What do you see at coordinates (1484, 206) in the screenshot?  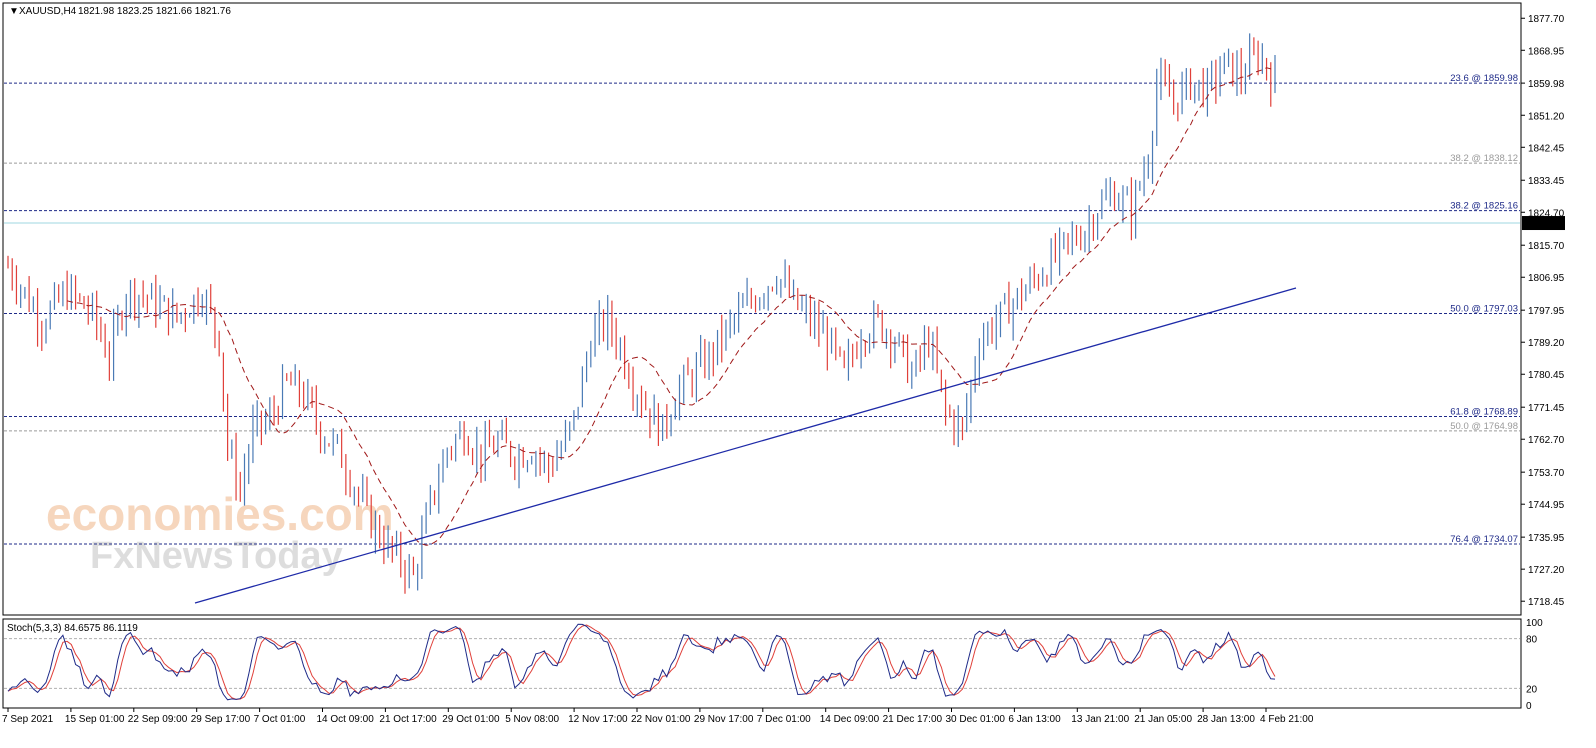 I see `fib-level-label: 38.2 @ 1825.16` at bounding box center [1484, 206].